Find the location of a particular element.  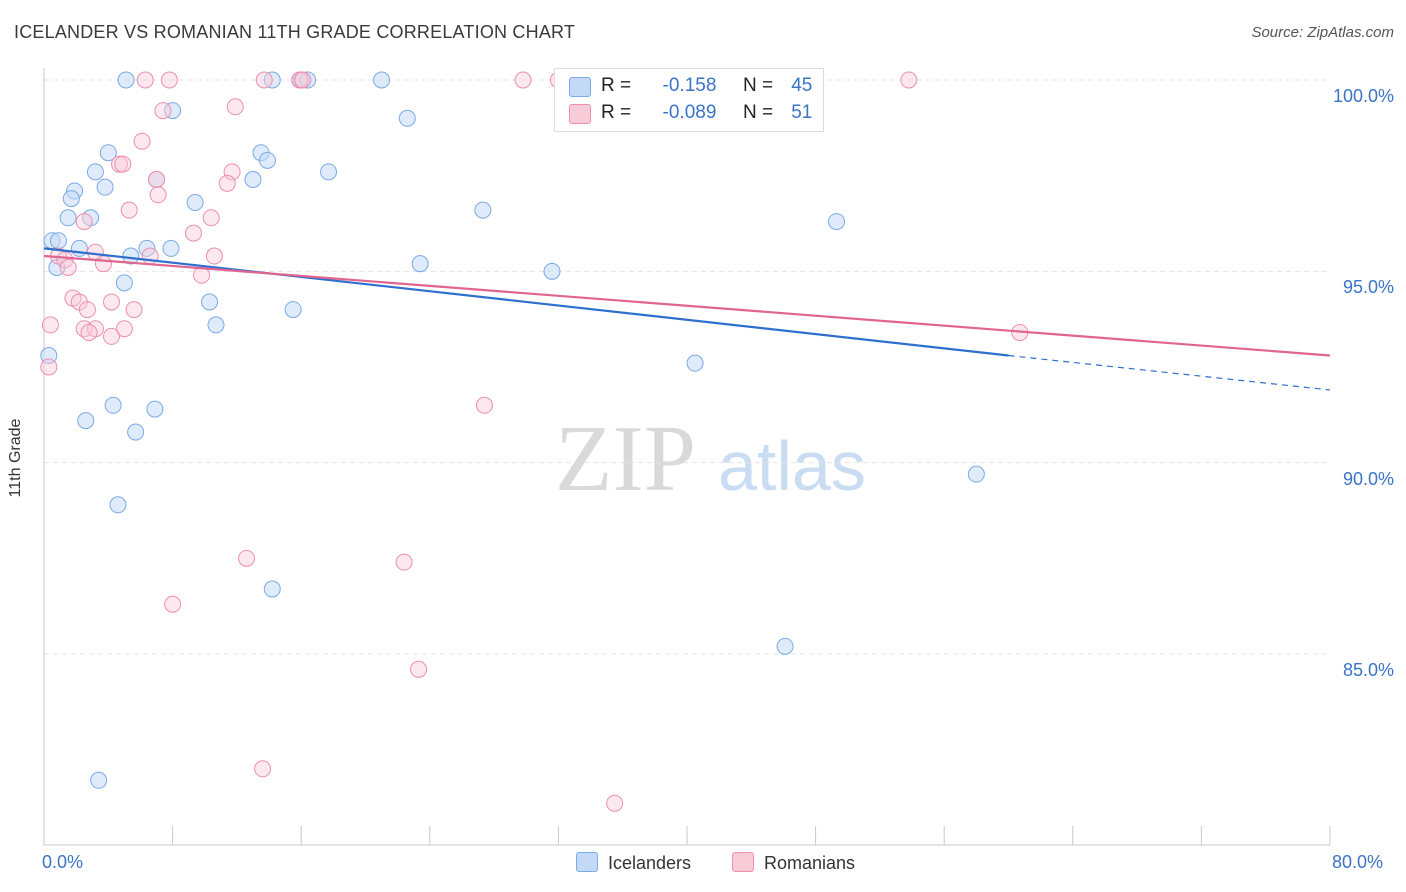

romanians-legend-swatch is located at coordinates (743, 862).